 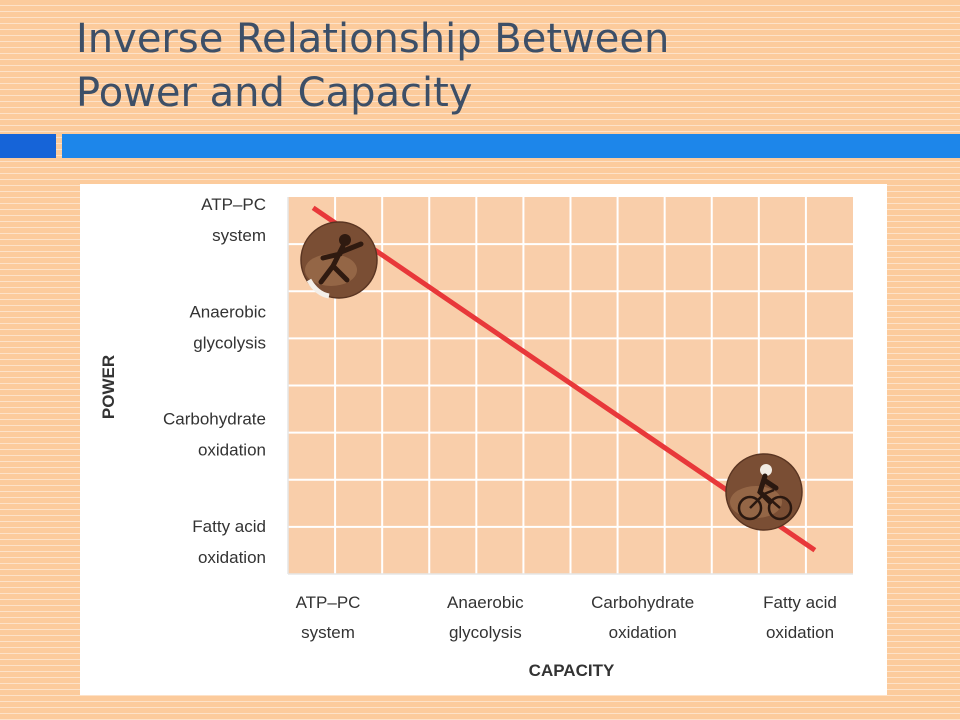 What do you see at coordinates (780, 508) in the screenshot?
I see `bike-wheel-front` at bounding box center [780, 508].